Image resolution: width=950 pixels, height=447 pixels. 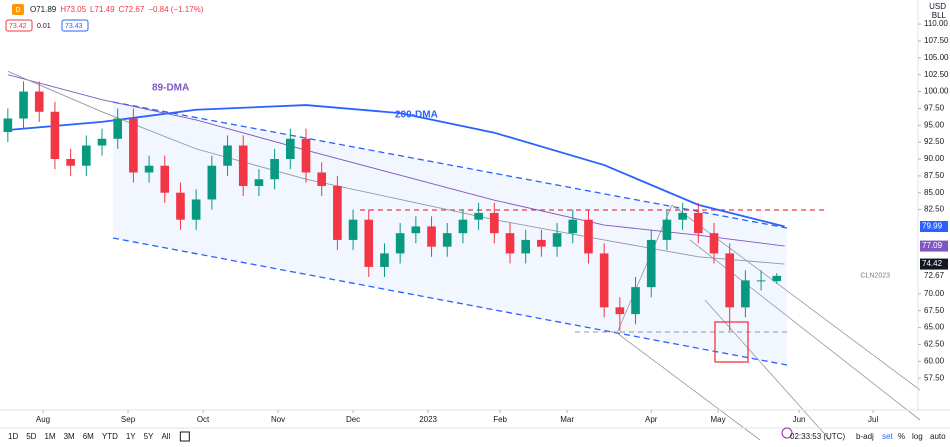 What do you see at coordinates (428, 419) in the screenshot?
I see `x-tick-label: 2023` at bounding box center [428, 419].